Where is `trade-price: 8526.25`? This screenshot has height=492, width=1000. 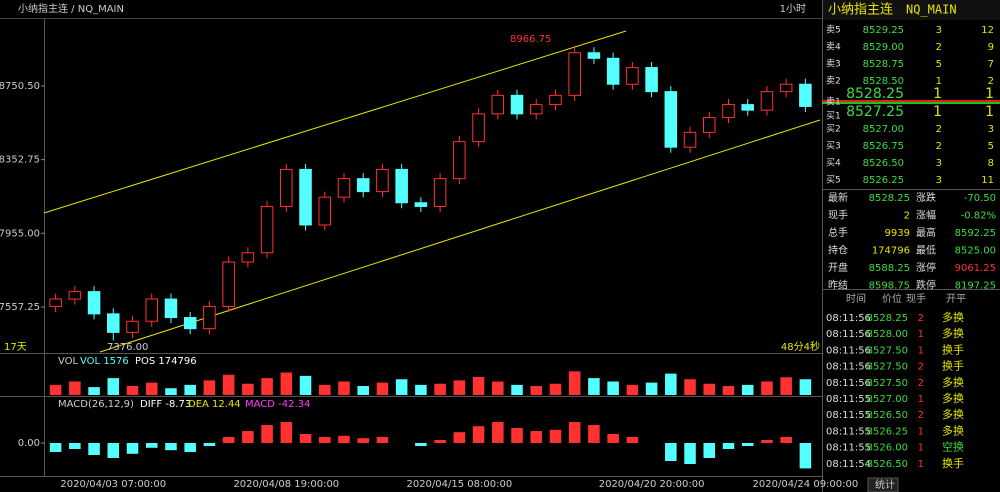
trade-price: 8526.25 is located at coordinates (887, 431).